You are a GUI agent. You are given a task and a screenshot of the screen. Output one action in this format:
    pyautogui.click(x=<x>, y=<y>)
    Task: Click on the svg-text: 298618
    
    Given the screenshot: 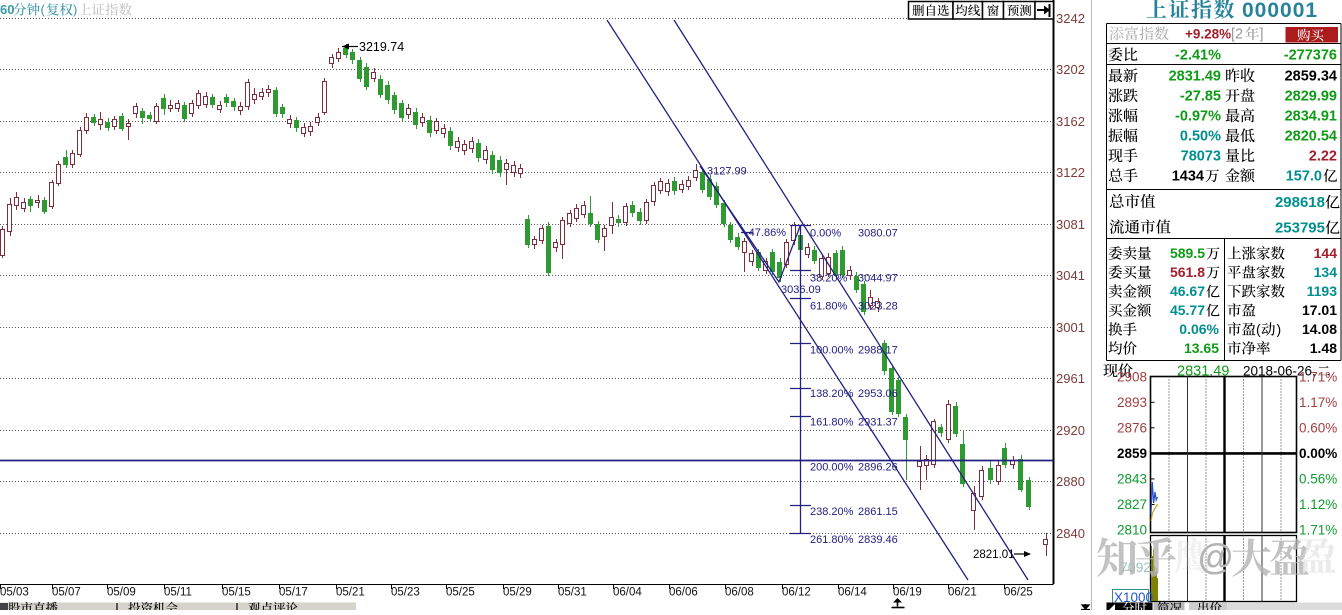 What is the action you would take?
    pyautogui.click(x=1300, y=202)
    